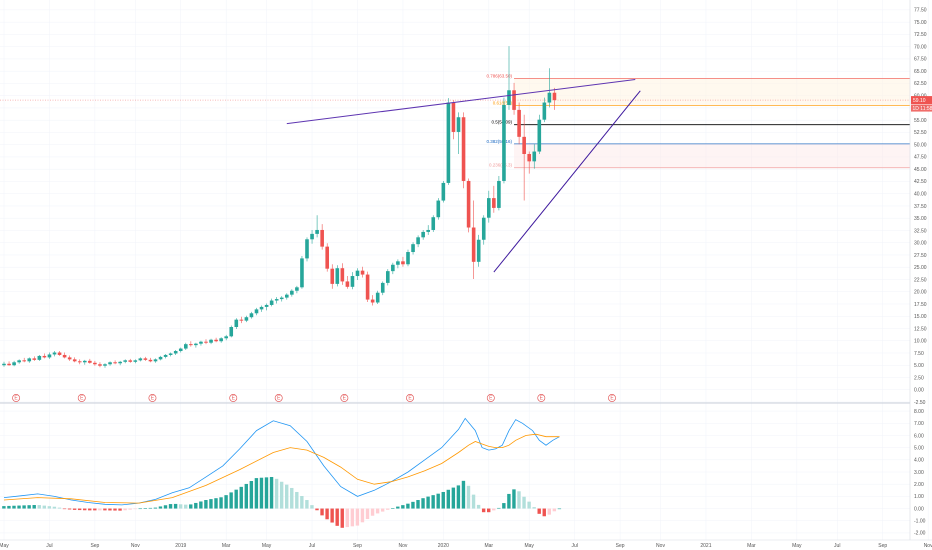 This screenshot has width=932, height=550. I want to click on price-tick-label: 70.00, so click(920, 47).